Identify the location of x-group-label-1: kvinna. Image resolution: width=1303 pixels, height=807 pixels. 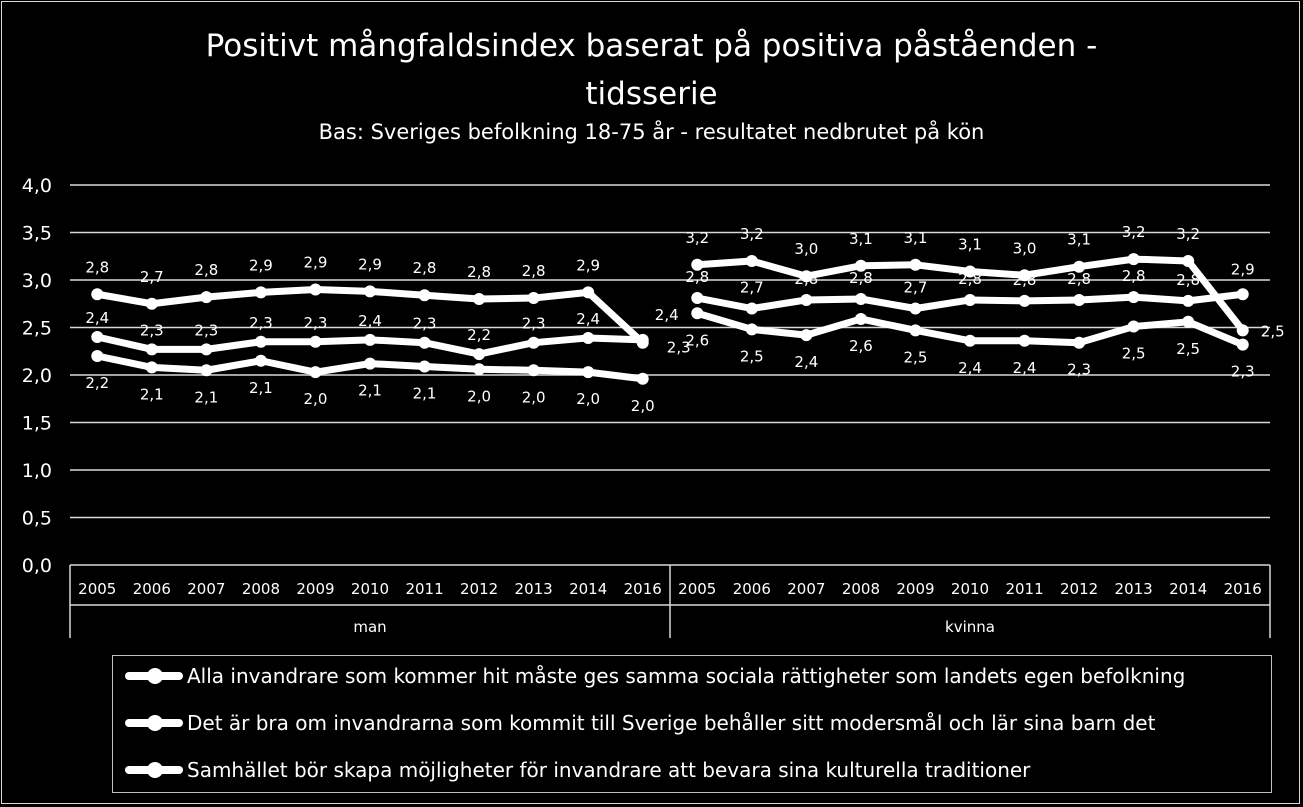
(970, 627).